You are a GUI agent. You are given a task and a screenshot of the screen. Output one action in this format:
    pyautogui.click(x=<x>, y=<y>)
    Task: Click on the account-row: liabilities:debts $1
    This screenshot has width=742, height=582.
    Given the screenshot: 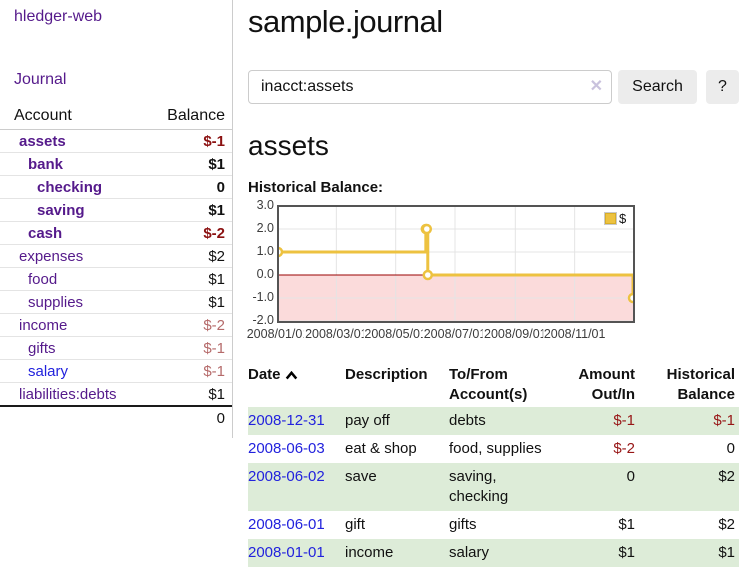 What is the action you would take?
    pyautogui.click(x=116, y=394)
    